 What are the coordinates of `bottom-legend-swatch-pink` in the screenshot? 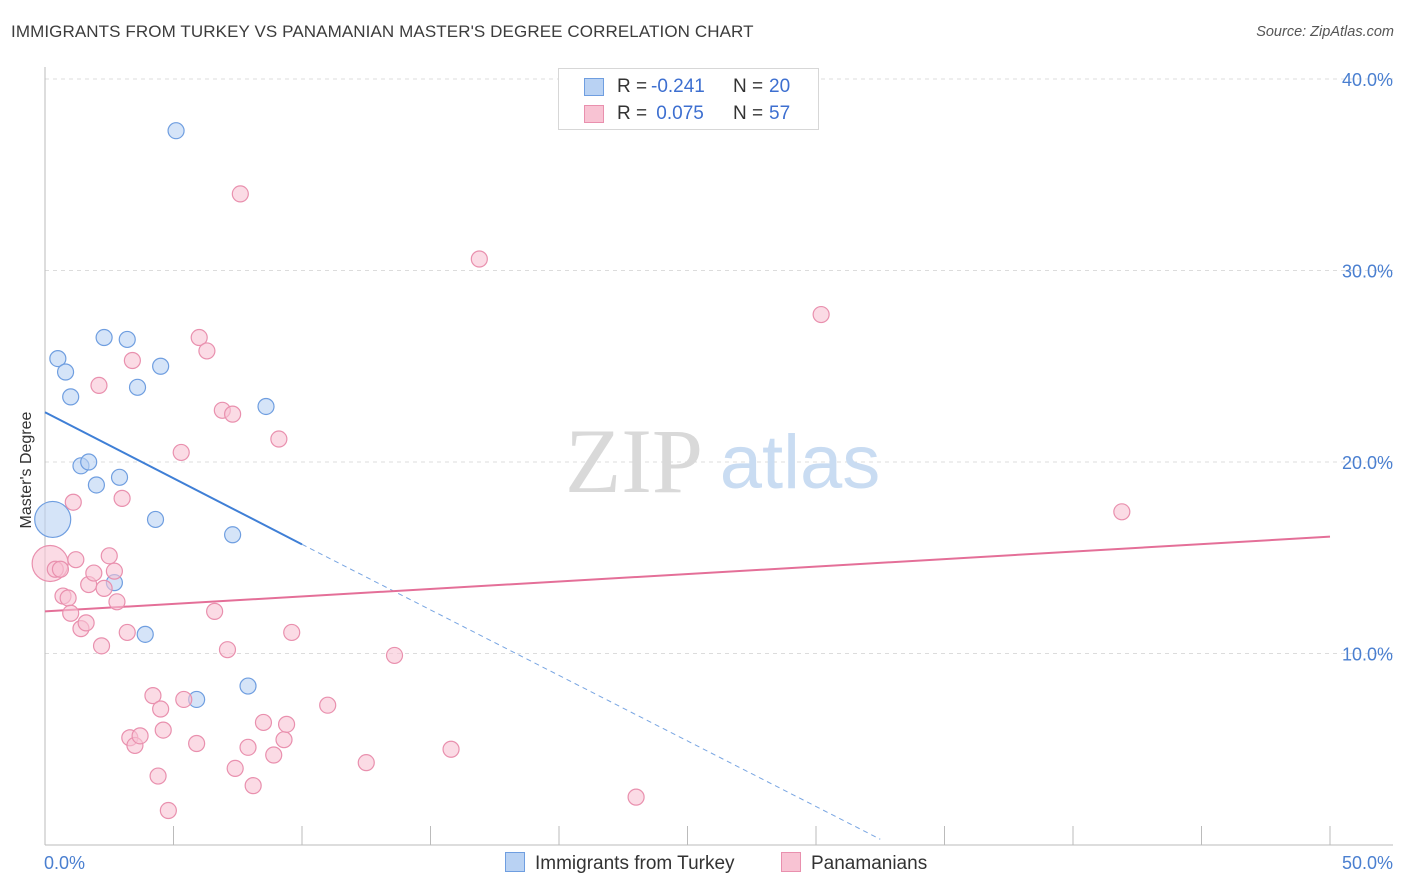 It's located at (791, 862).